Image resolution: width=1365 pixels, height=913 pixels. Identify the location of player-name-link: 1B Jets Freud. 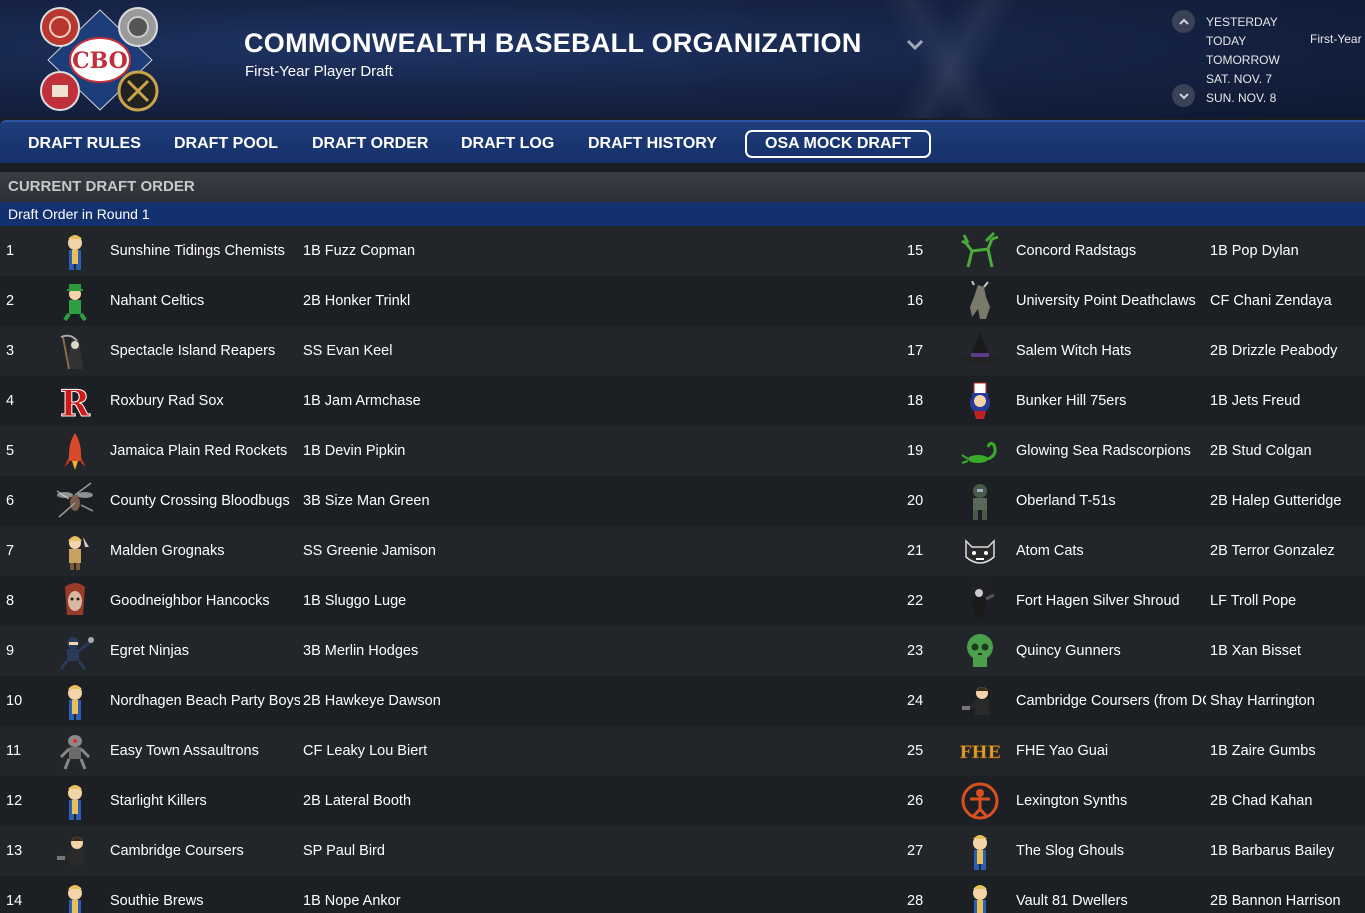
(1255, 401).